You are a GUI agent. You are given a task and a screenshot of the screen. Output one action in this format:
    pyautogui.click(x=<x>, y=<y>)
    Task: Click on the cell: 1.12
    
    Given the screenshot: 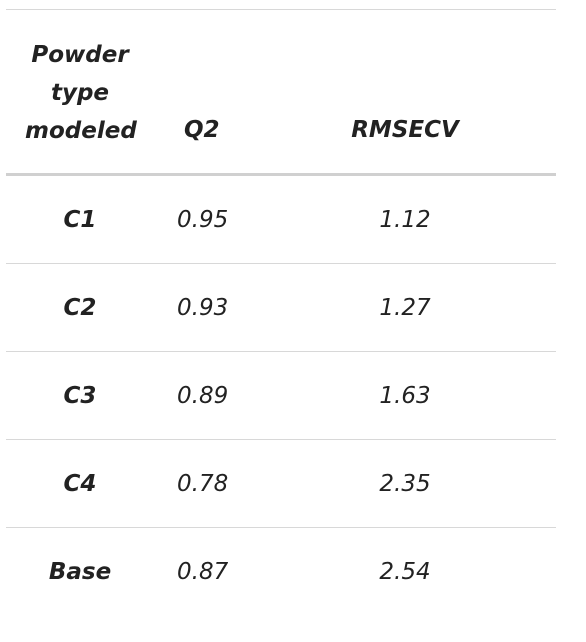 What is the action you would take?
    pyautogui.click(x=405, y=220)
    